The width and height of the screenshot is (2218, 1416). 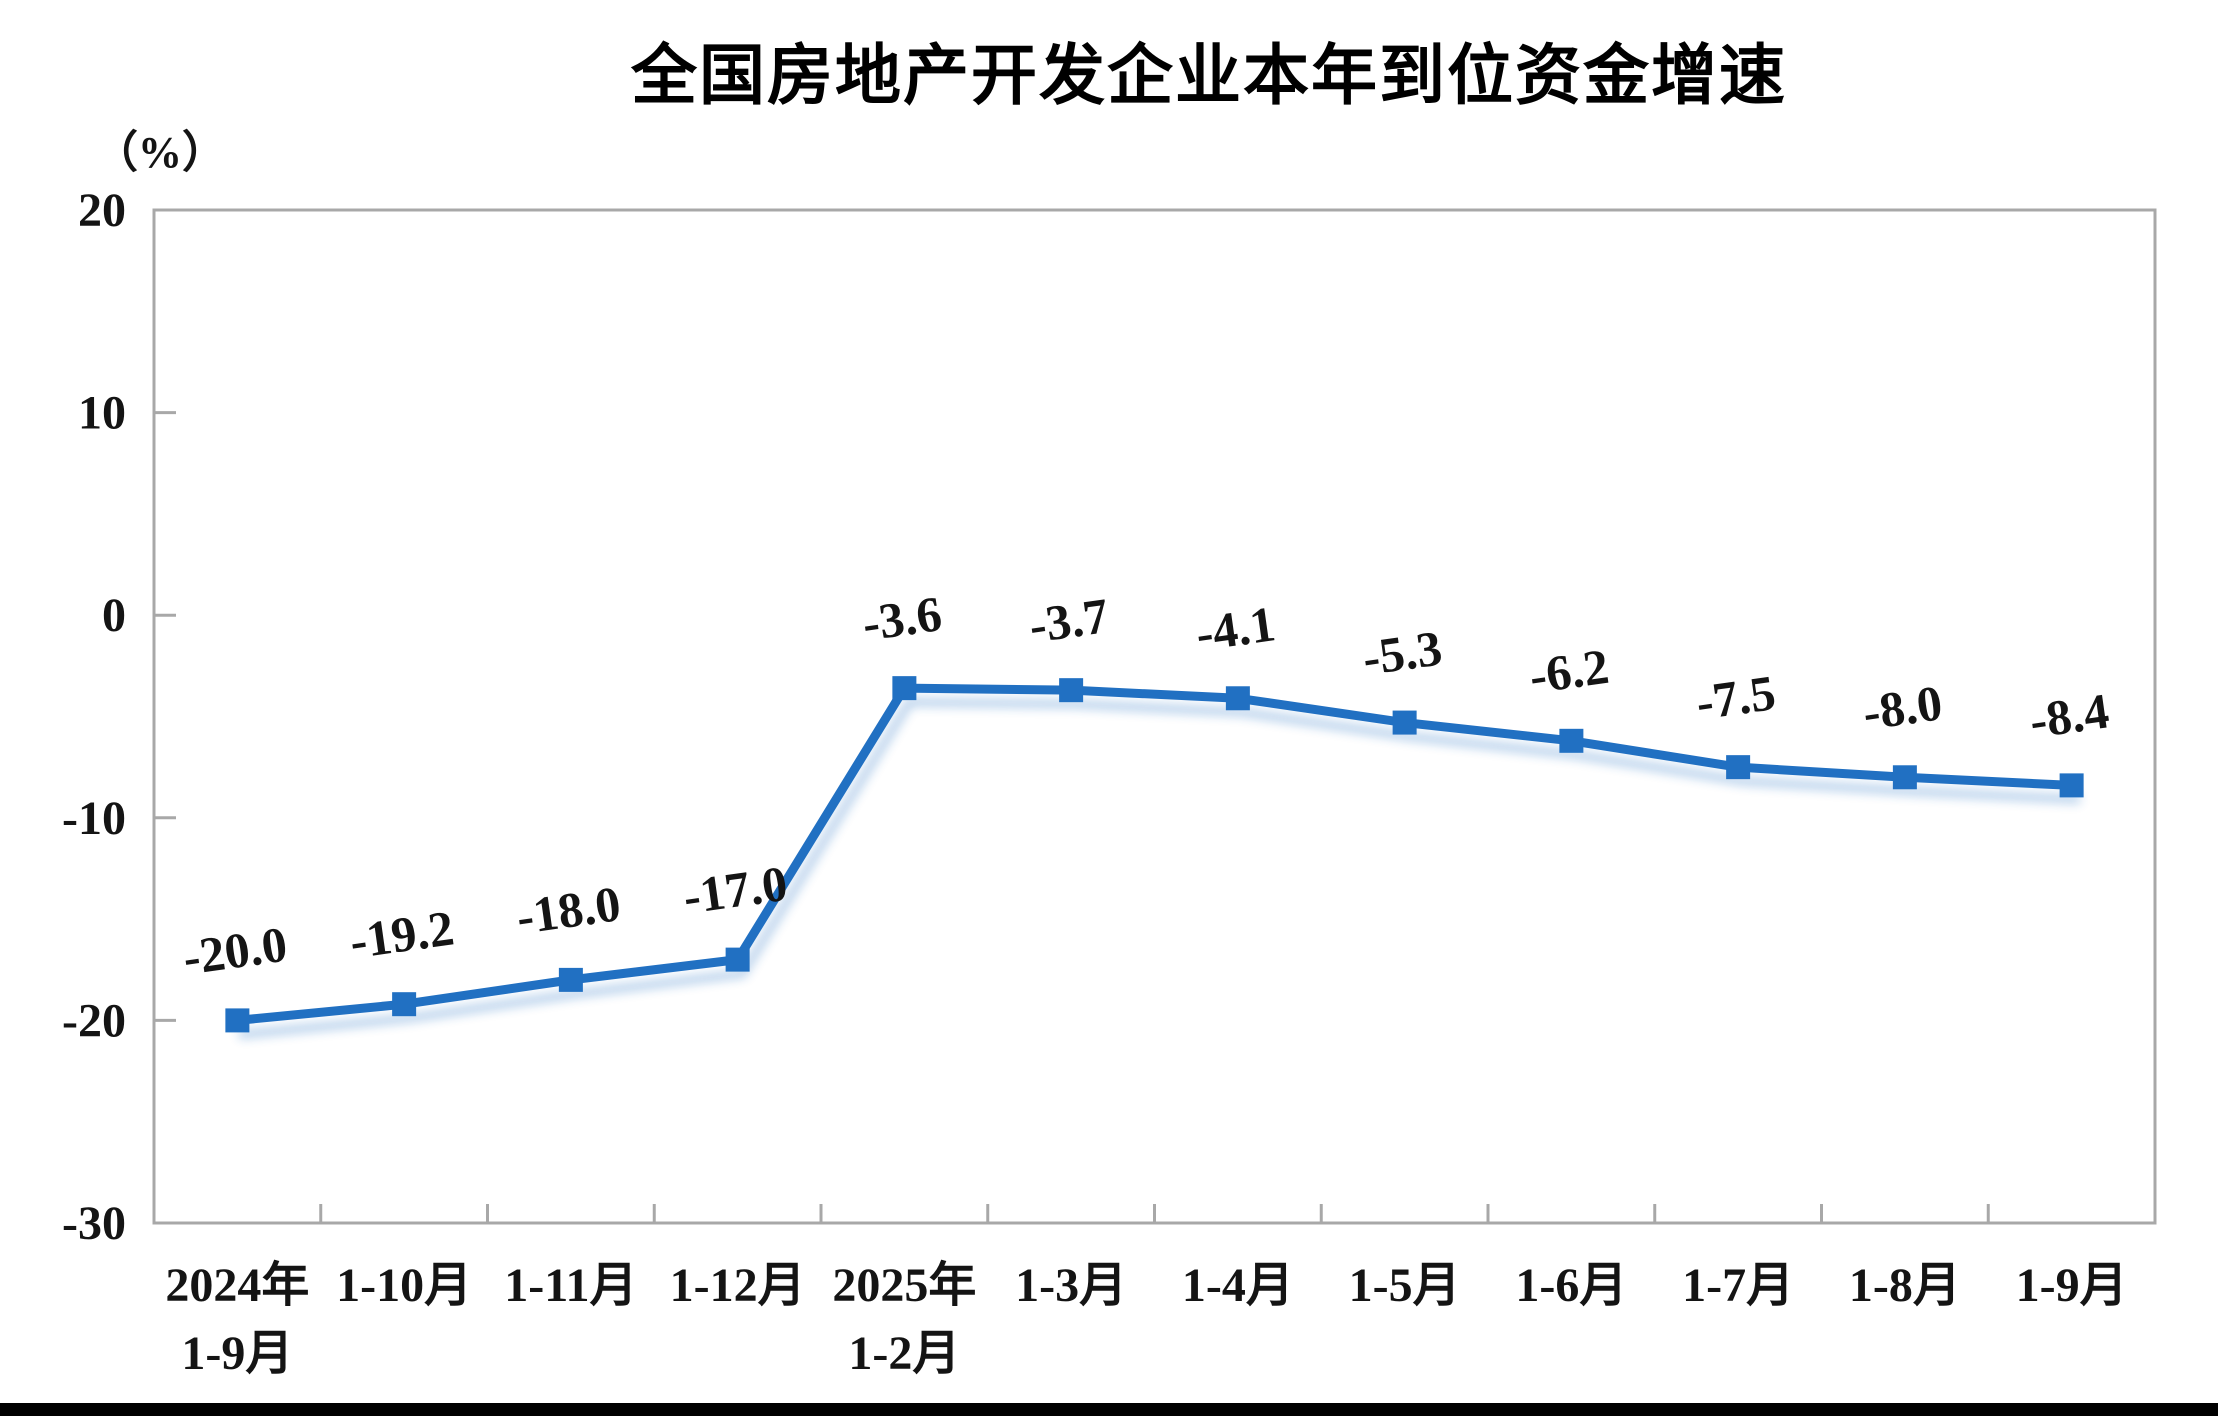 What do you see at coordinates (1736, 697) in the screenshot?
I see `data-point-label: -7.5` at bounding box center [1736, 697].